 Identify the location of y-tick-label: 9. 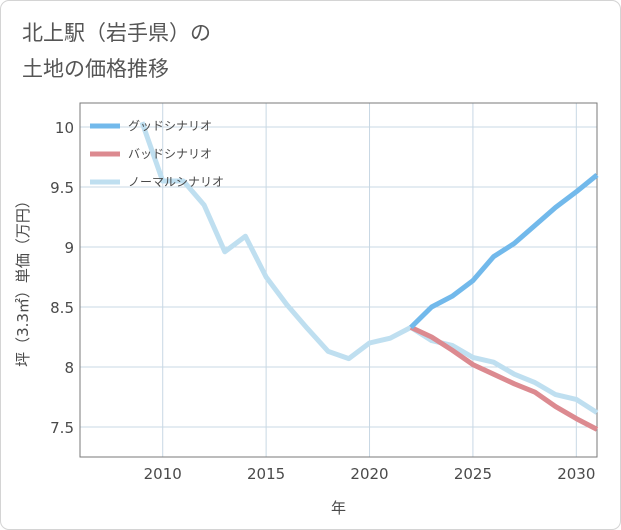
(69, 248).